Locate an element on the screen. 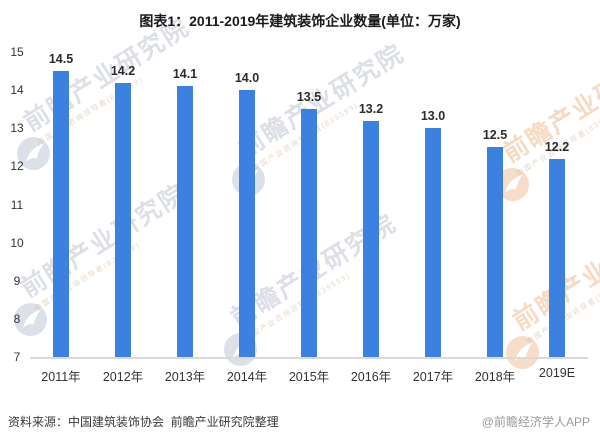  bar-value-label: 14.2 is located at coordinates (123, 70).